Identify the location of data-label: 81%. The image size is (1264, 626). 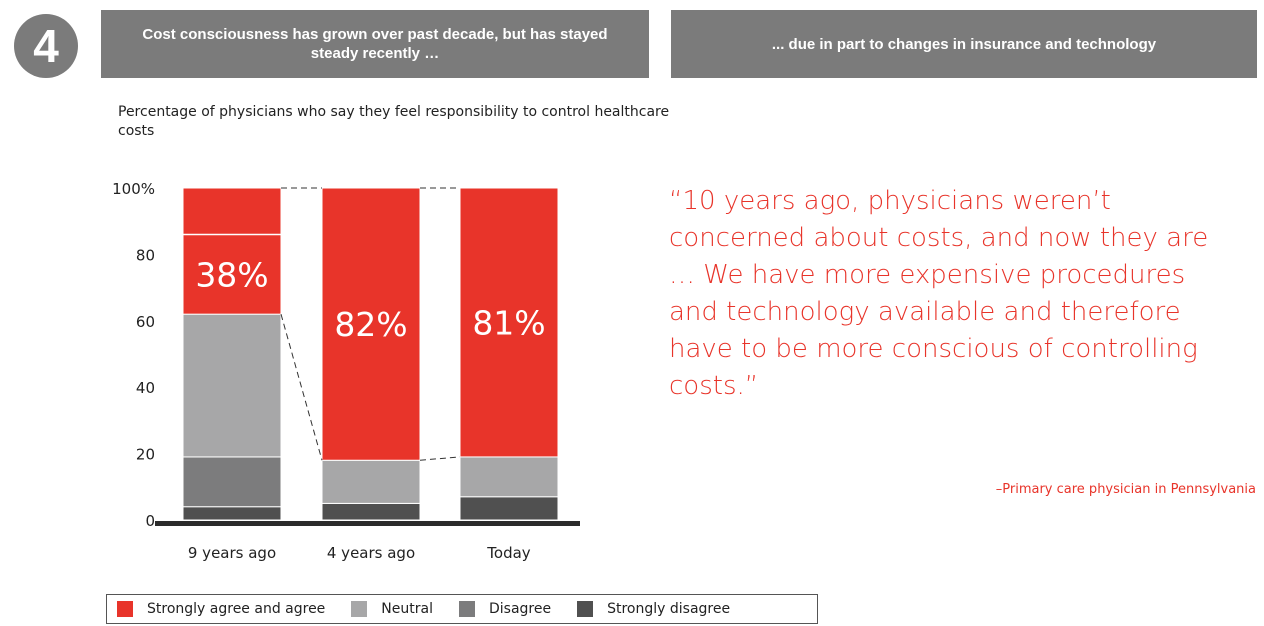
(508, 322).